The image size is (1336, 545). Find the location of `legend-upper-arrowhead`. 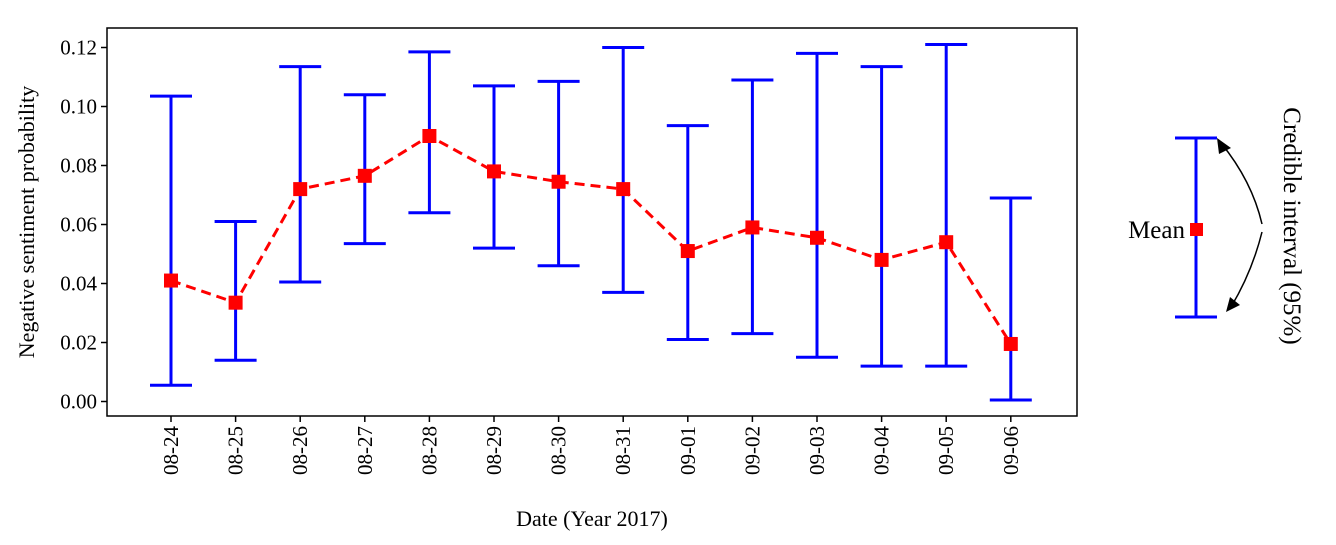

legend-upper-arrowhead is located at coordinates (1224, 146).